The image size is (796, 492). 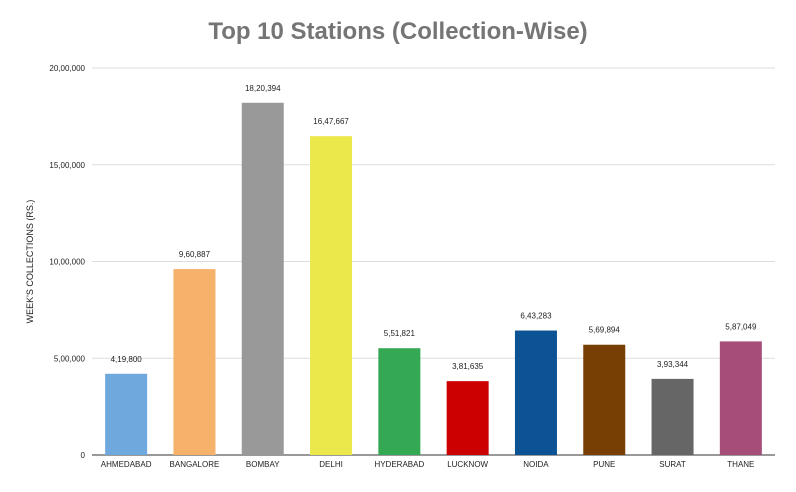 What do you see at coordinates (331, 464) in the screenshot?
I see `x-tick-label: DELHI` at bounding box center [331, 464].